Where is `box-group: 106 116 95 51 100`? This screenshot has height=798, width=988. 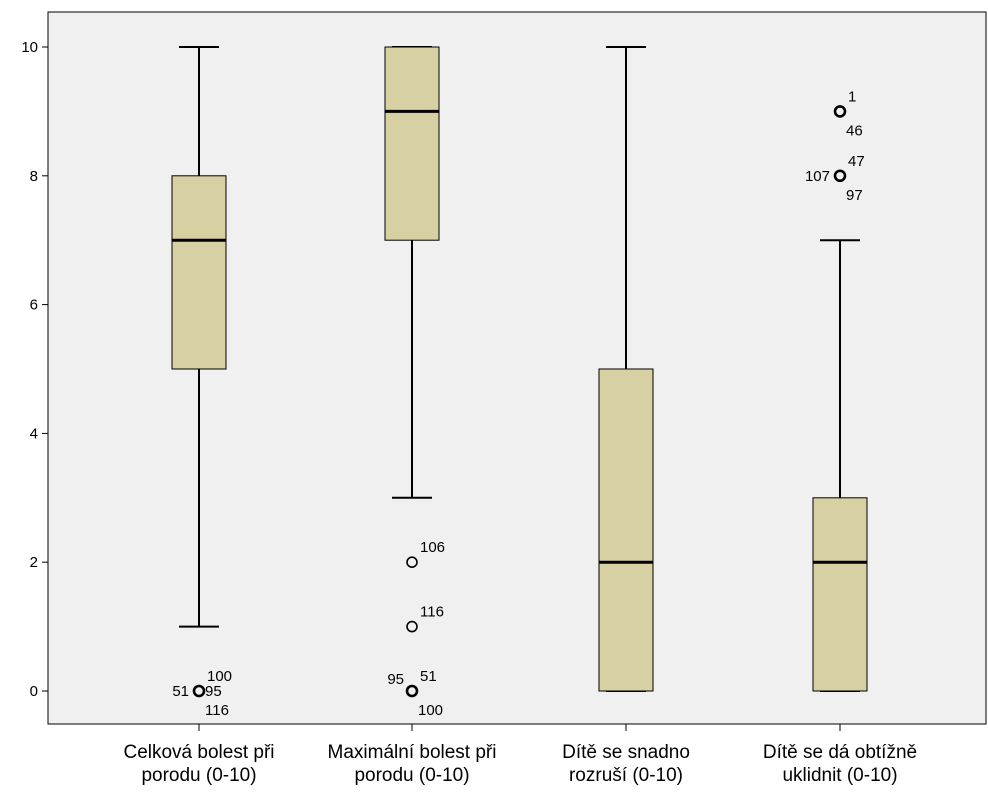
box-group: 106 116 95 51 100 is located at coordinates (414, 382).